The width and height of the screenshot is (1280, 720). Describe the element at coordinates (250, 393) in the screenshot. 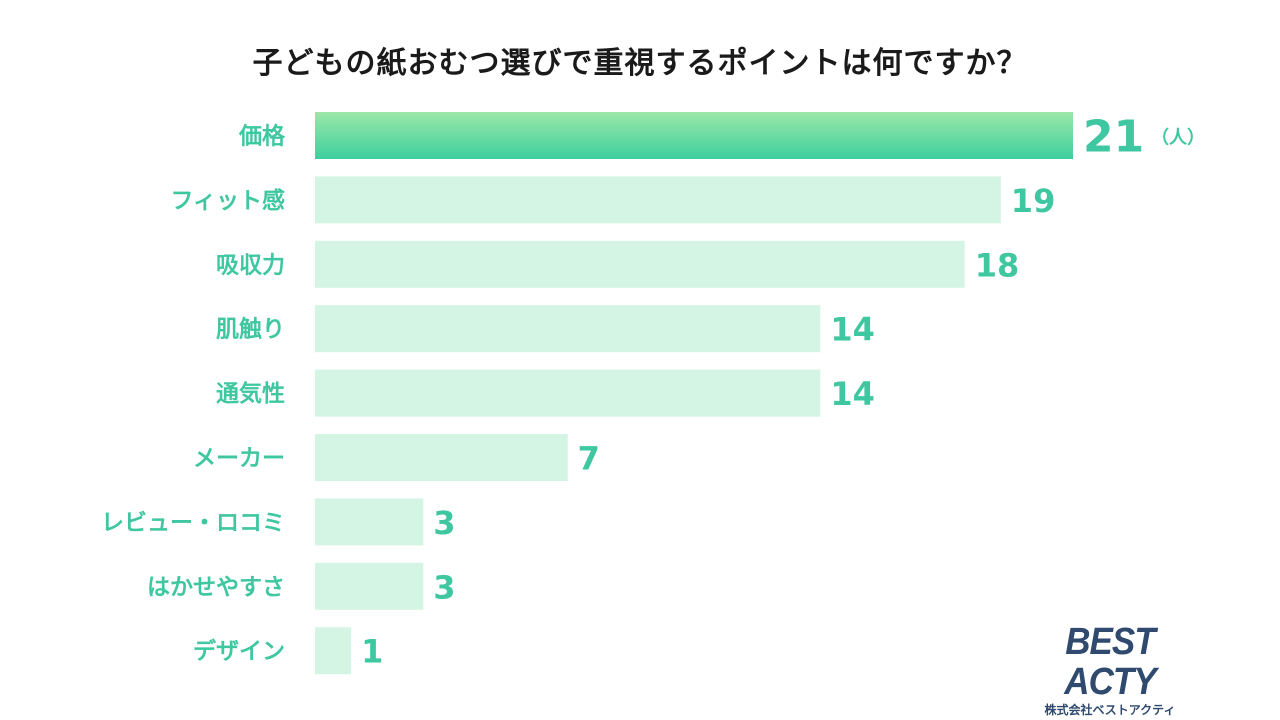

I see `category-label: 通気性` at that location.